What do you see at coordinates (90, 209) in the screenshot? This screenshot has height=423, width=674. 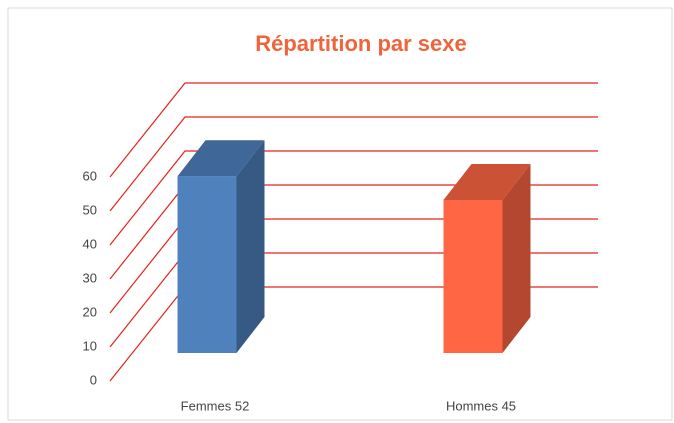 I see `y-tick-label: 50` at bounding box center [90, 209].